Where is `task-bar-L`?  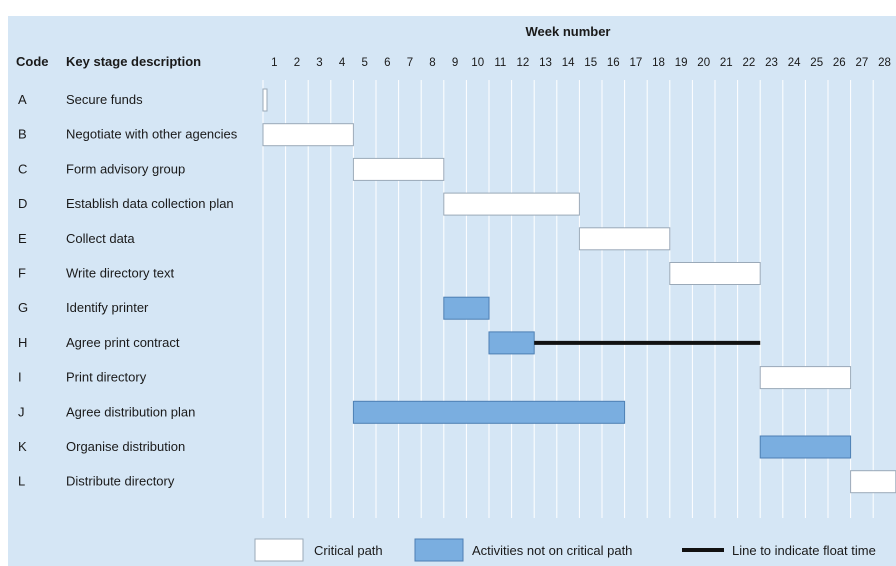 task-bar-L is located at coordinates (873, 482).